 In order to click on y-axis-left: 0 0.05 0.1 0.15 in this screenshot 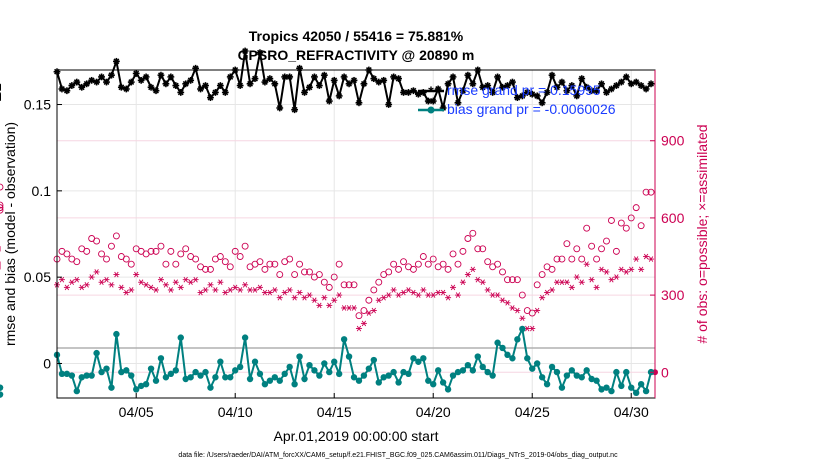, I will do `click(43, 234)`.